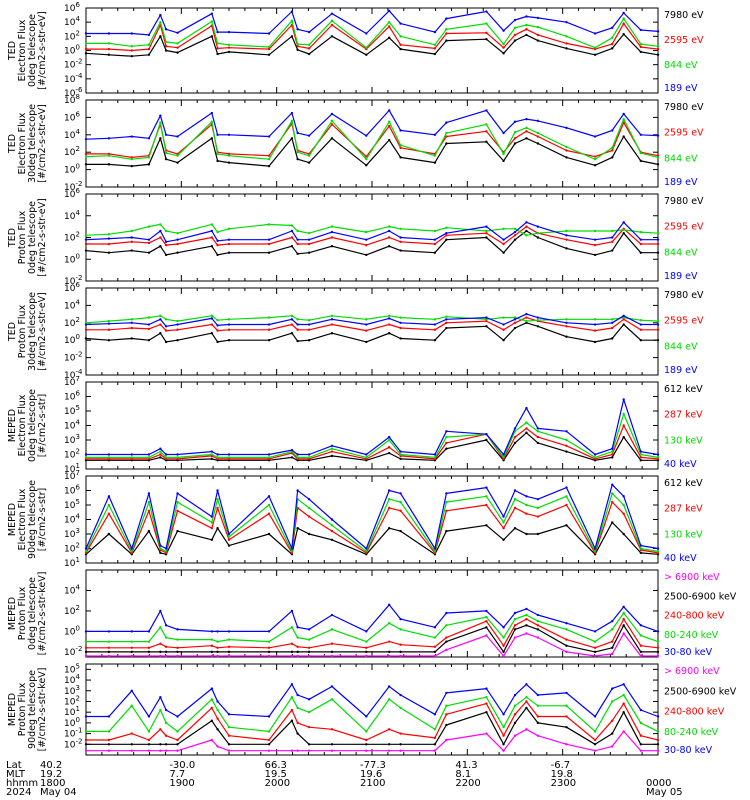  Describe the element at coordinates (15, 774) in the screenshot. I see `footer-label-mlt: MLT` at that location.